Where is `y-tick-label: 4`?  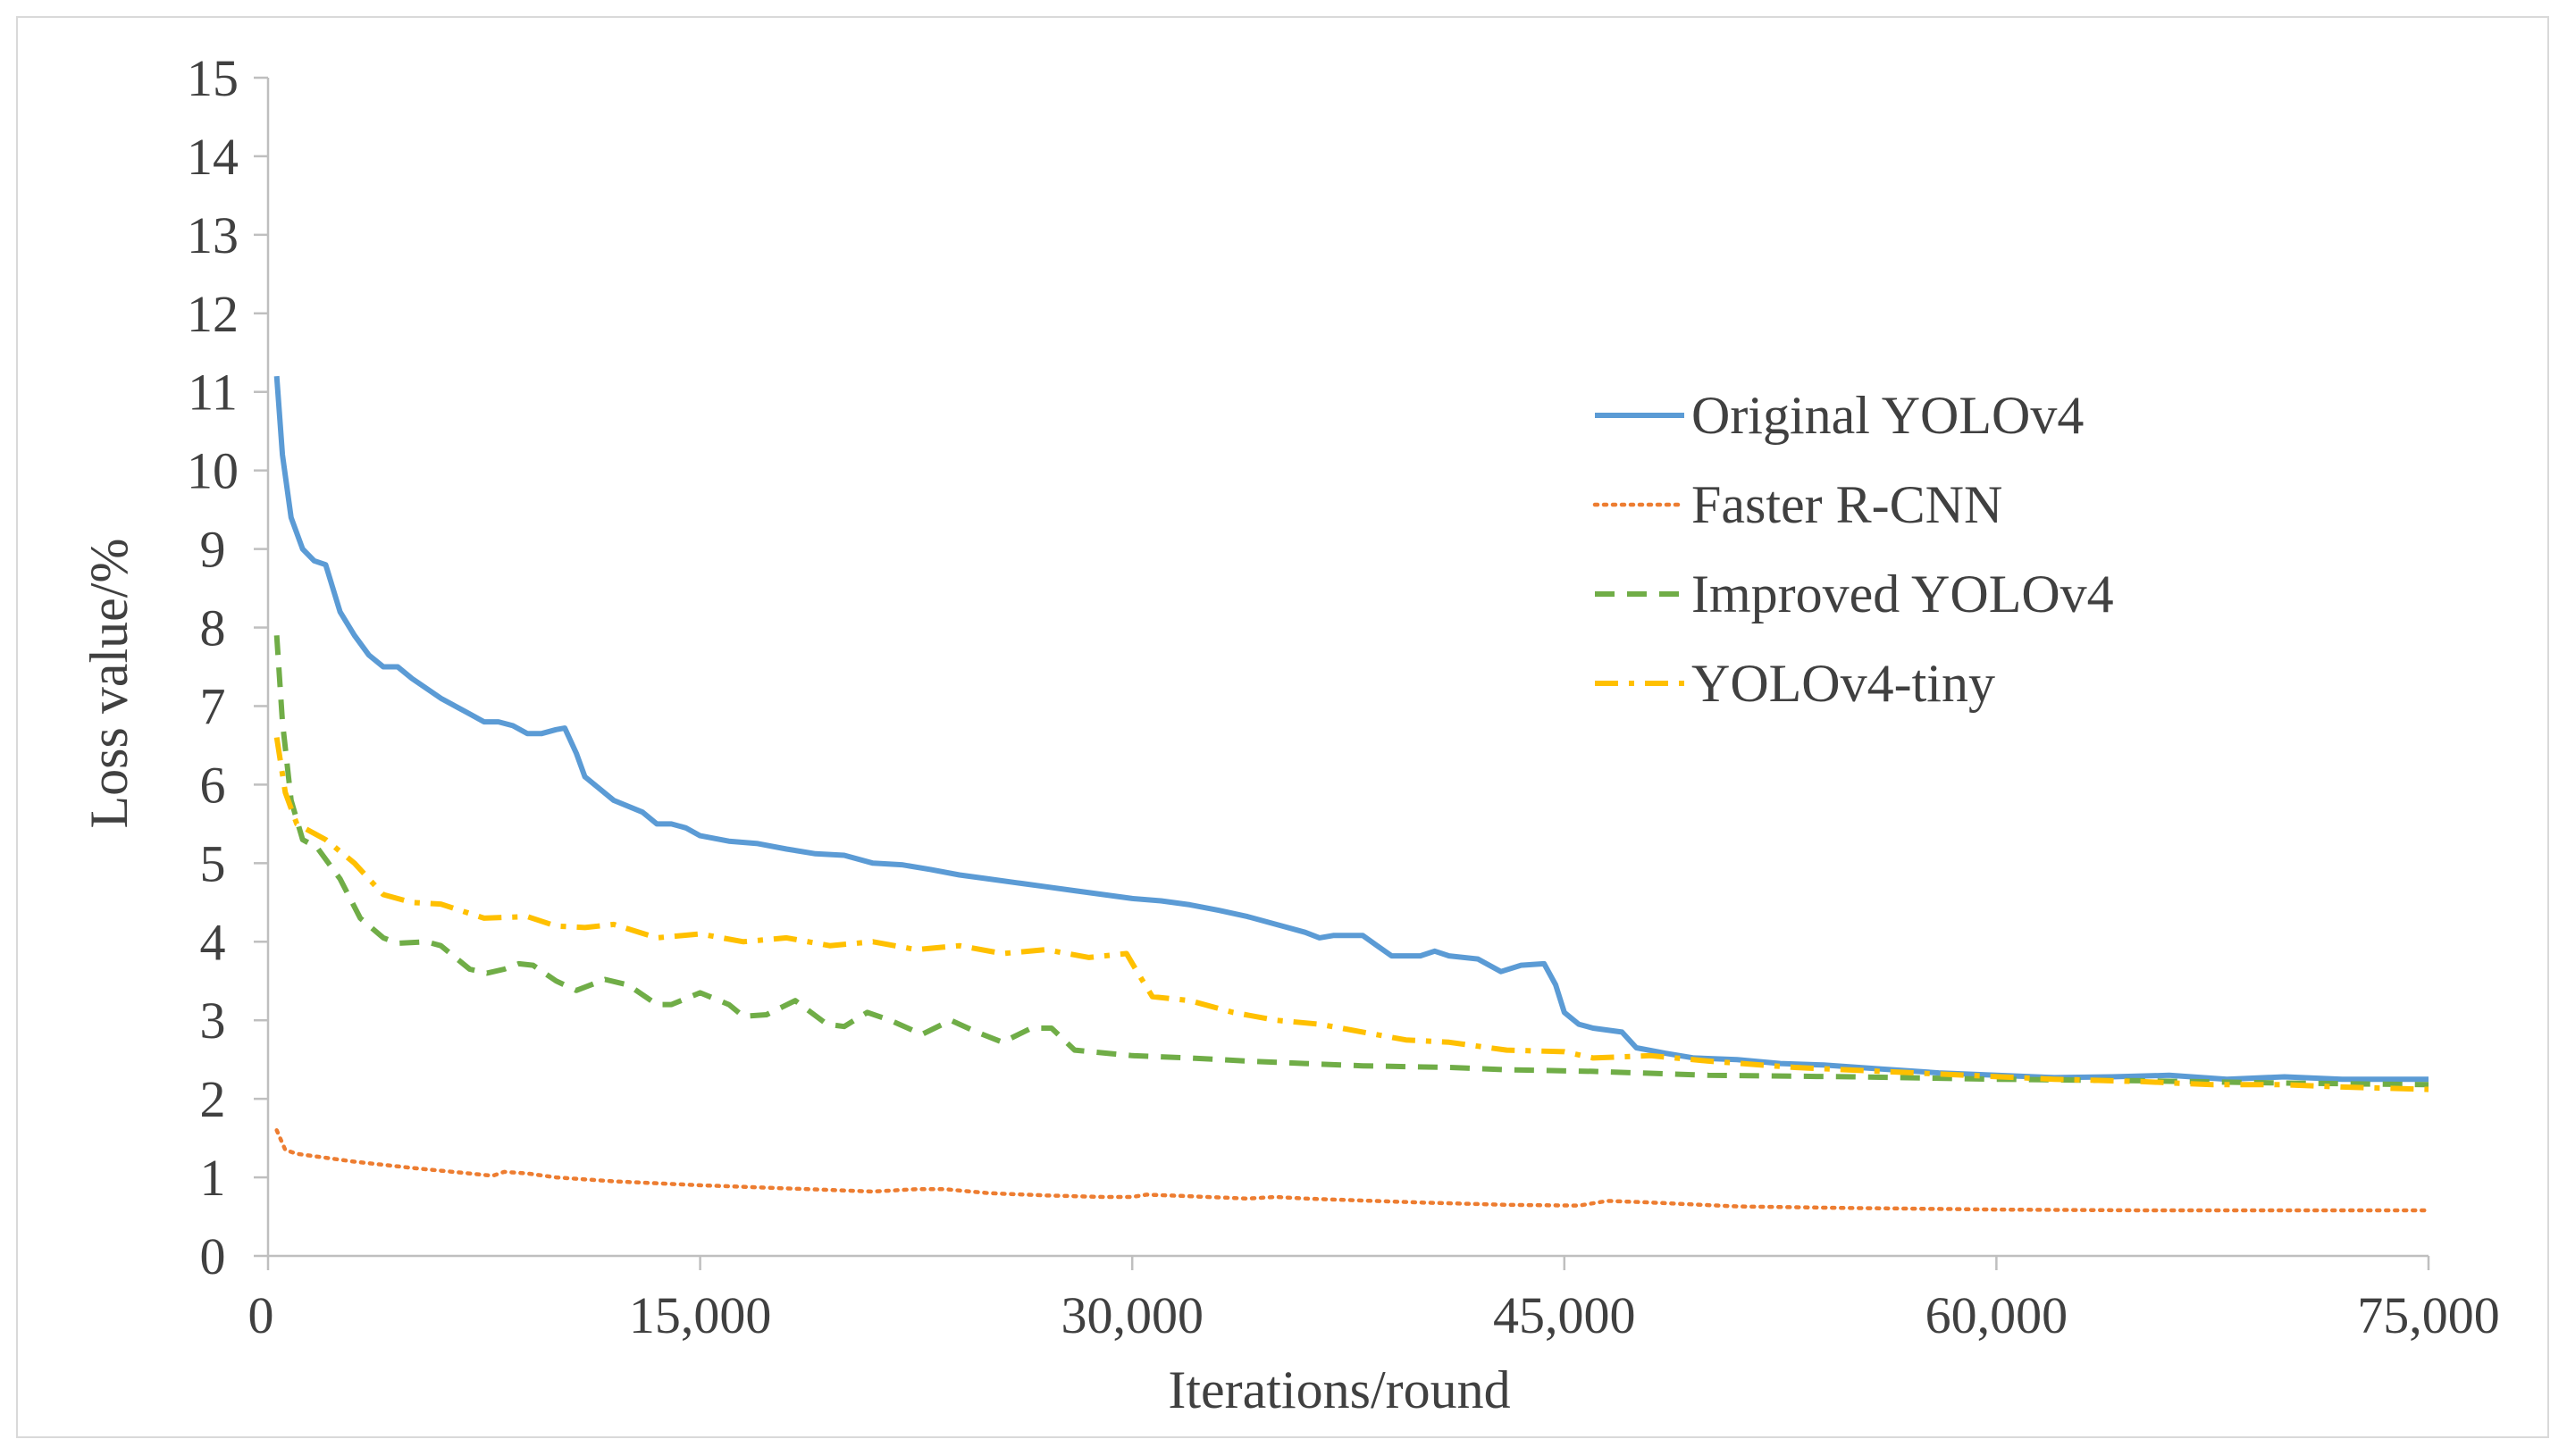
y-tick-label: 4 is located at coordinates (213, 942).